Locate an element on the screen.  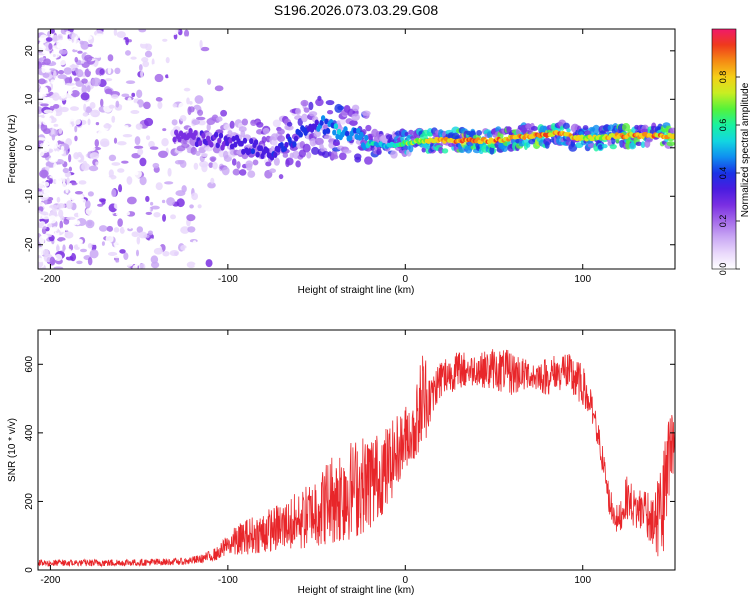
y-tick-label: 20 is located at coordinates (29, 51).